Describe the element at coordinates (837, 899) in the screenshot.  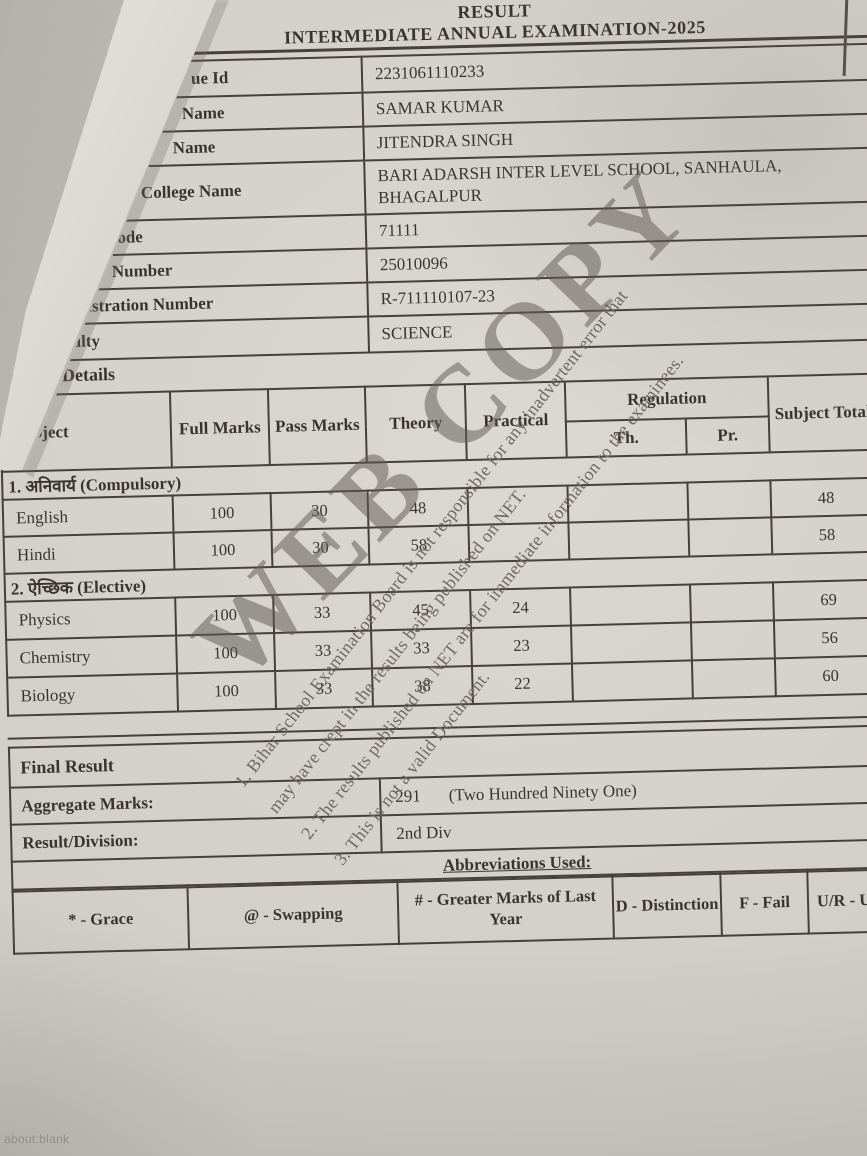
I see `abbr-under-regulation: U/R - Under Regulation` at that location.